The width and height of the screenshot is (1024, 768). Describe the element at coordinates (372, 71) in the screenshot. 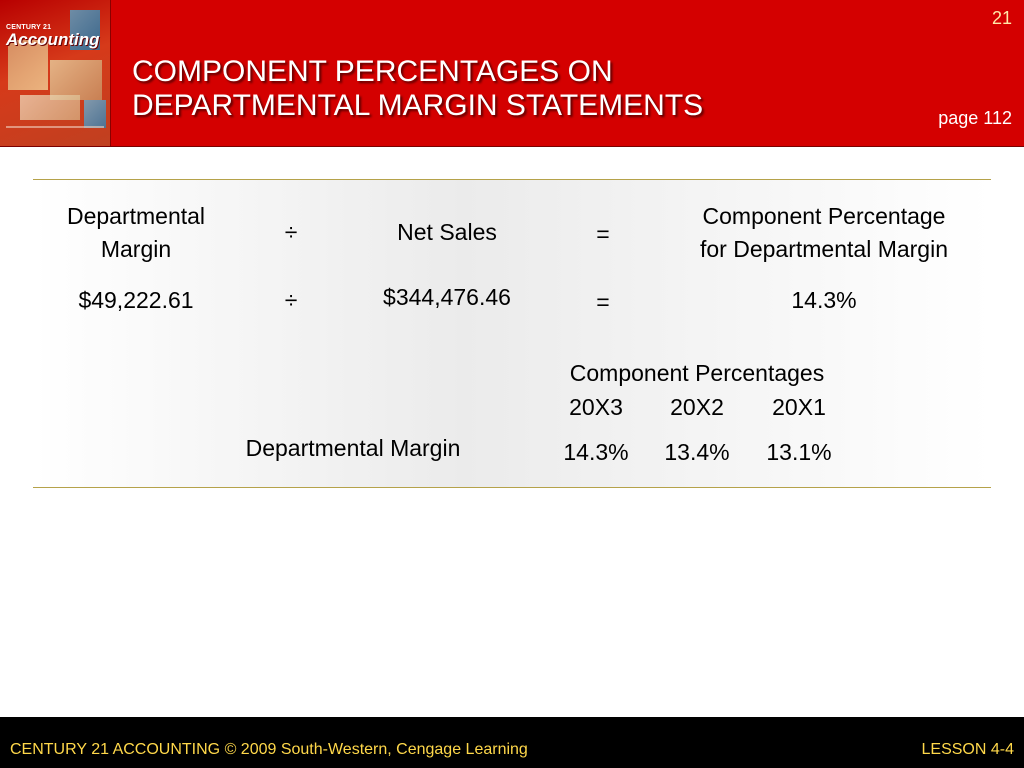

I see `slide-title-line-1: COMPONENT PERCENTAGES ON` at that location.